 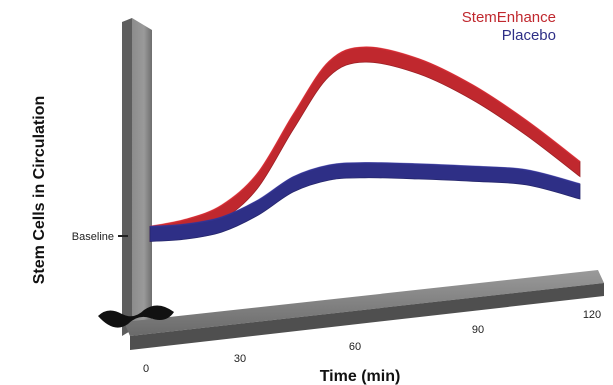 I want to click on x-axis-floor-top, so click(x=364, y=303).